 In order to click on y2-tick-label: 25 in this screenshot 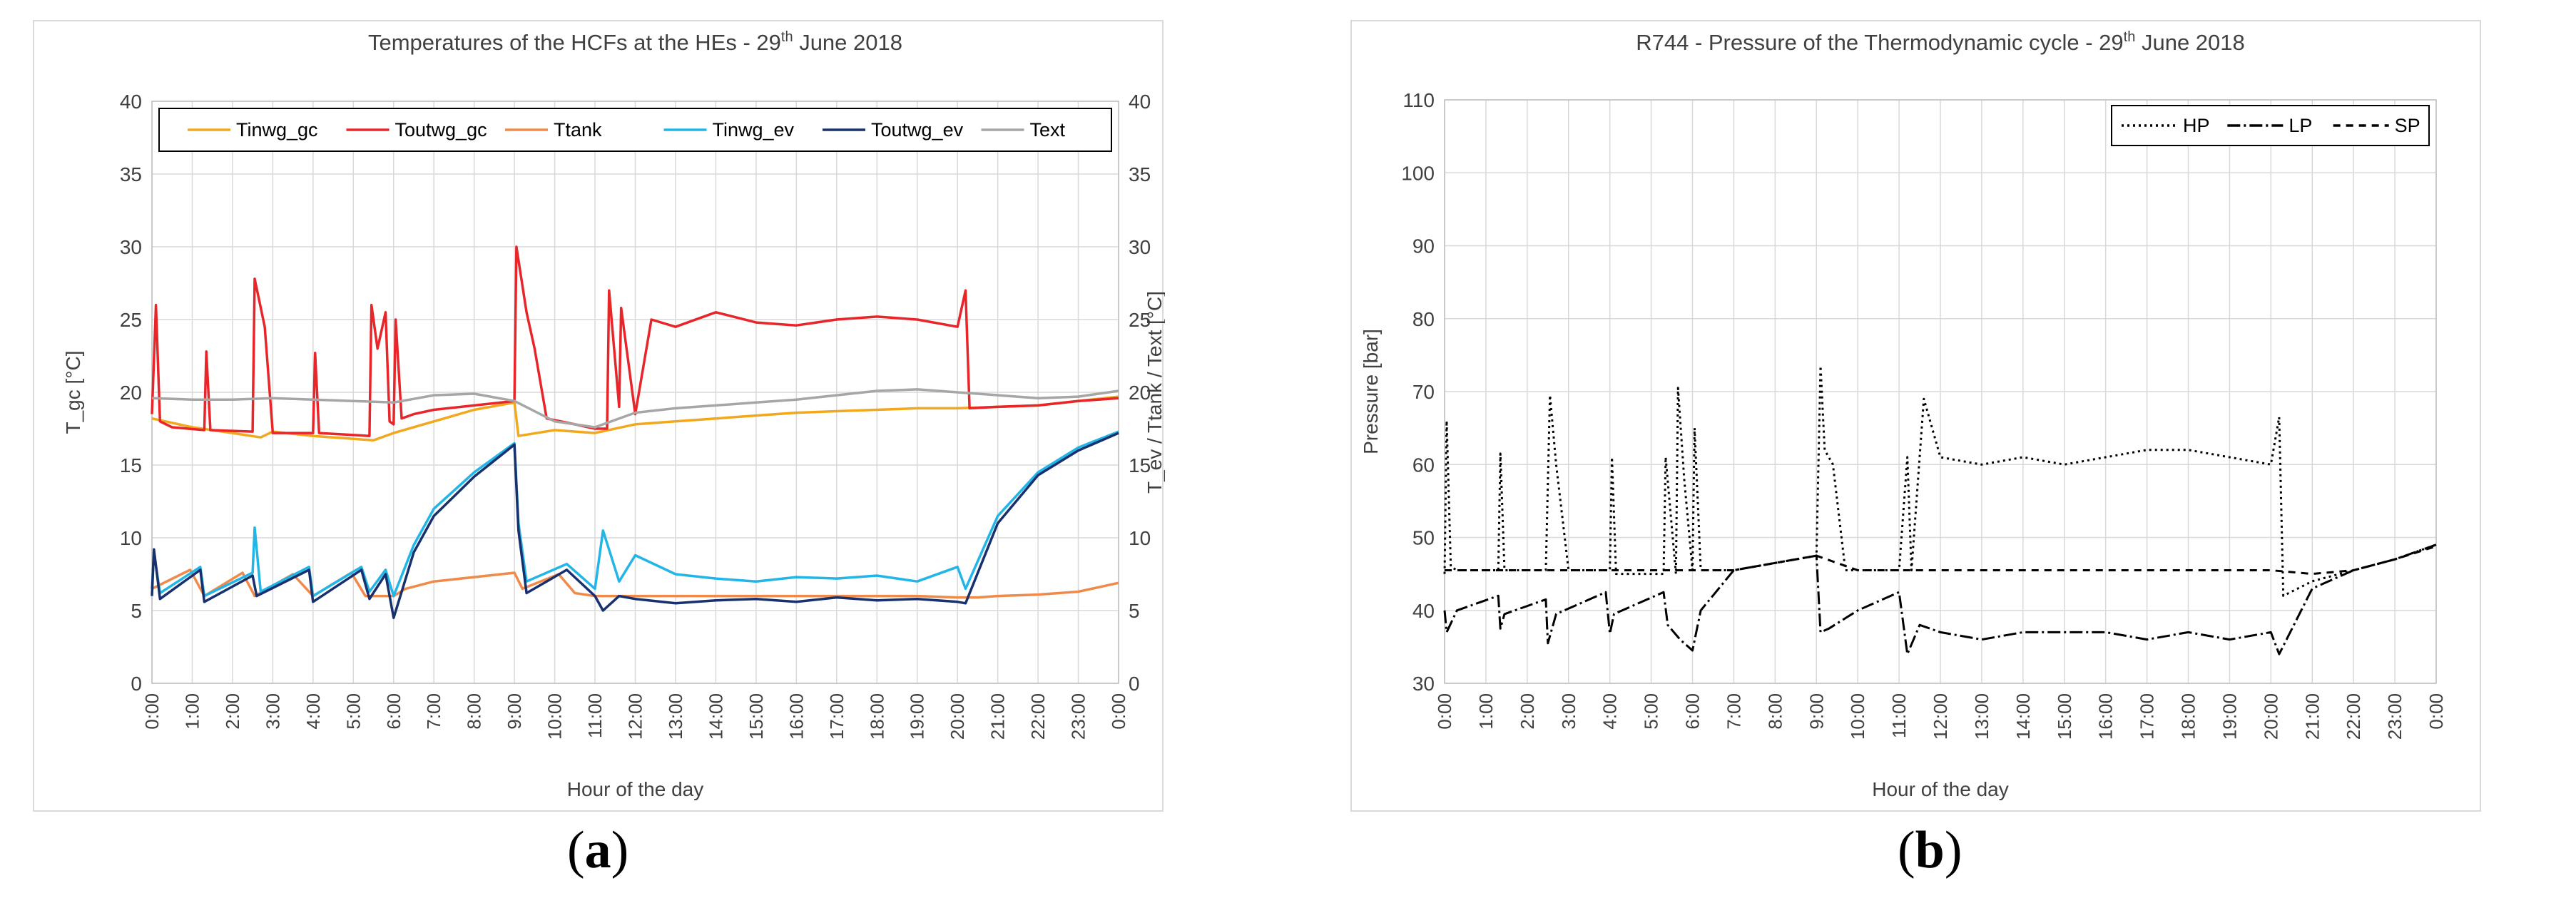, I will do `click(1140, 320)`.